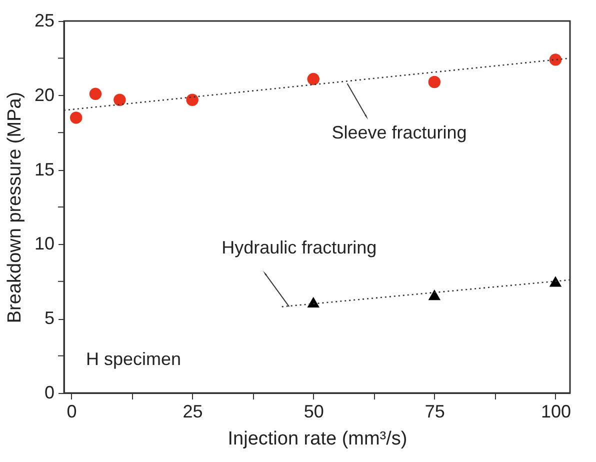  I want to click on x-tick-label: 0, so click(71, 412).